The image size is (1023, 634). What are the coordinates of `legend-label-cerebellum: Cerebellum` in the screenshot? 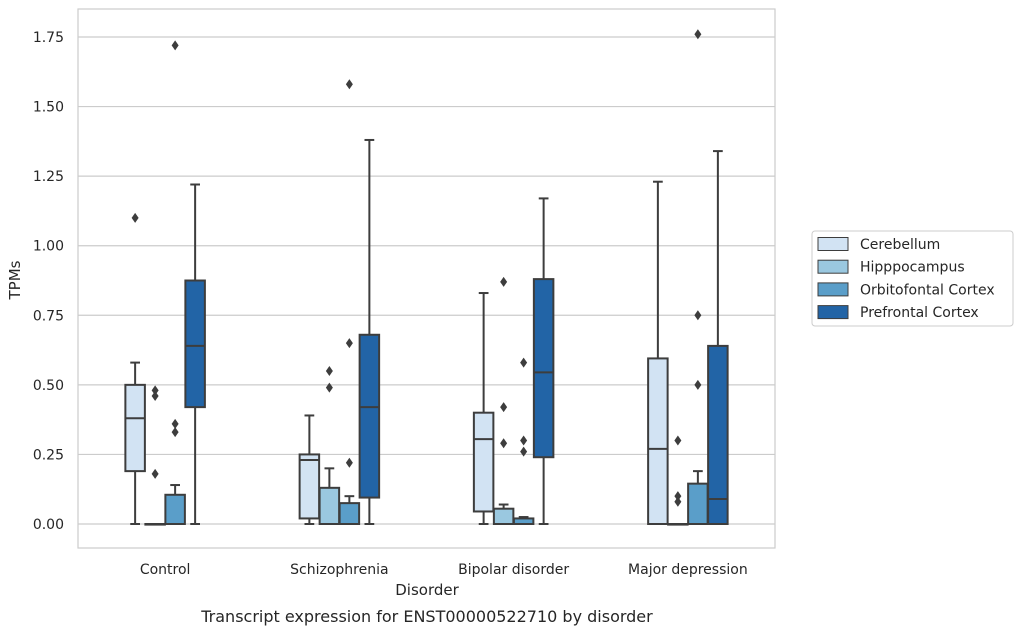 It's located at (900, 245).